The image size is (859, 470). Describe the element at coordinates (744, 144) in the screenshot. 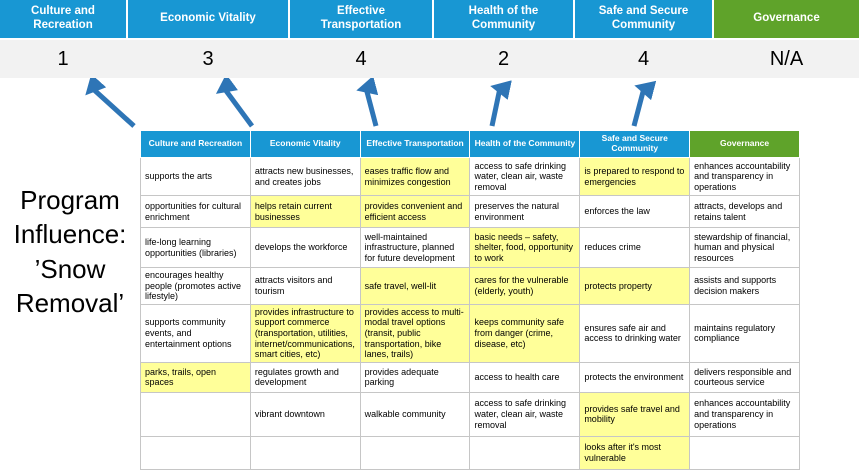

I see `col-header-governance: Governance` at that location.